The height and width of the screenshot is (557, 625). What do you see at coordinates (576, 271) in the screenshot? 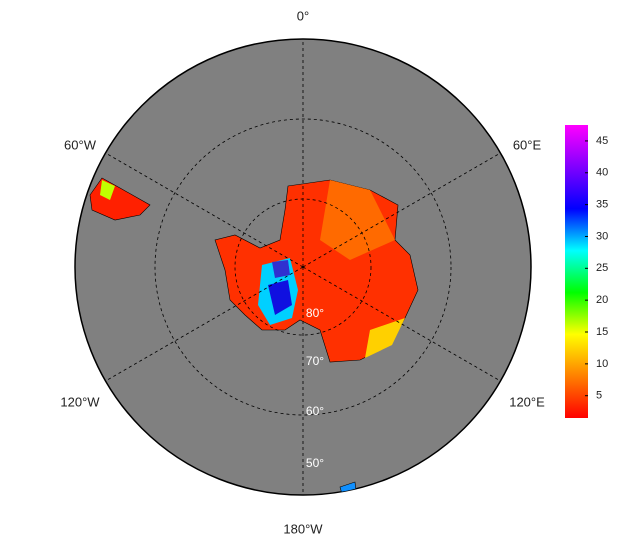
I see `colorbar` at bounding box center [576, 271].